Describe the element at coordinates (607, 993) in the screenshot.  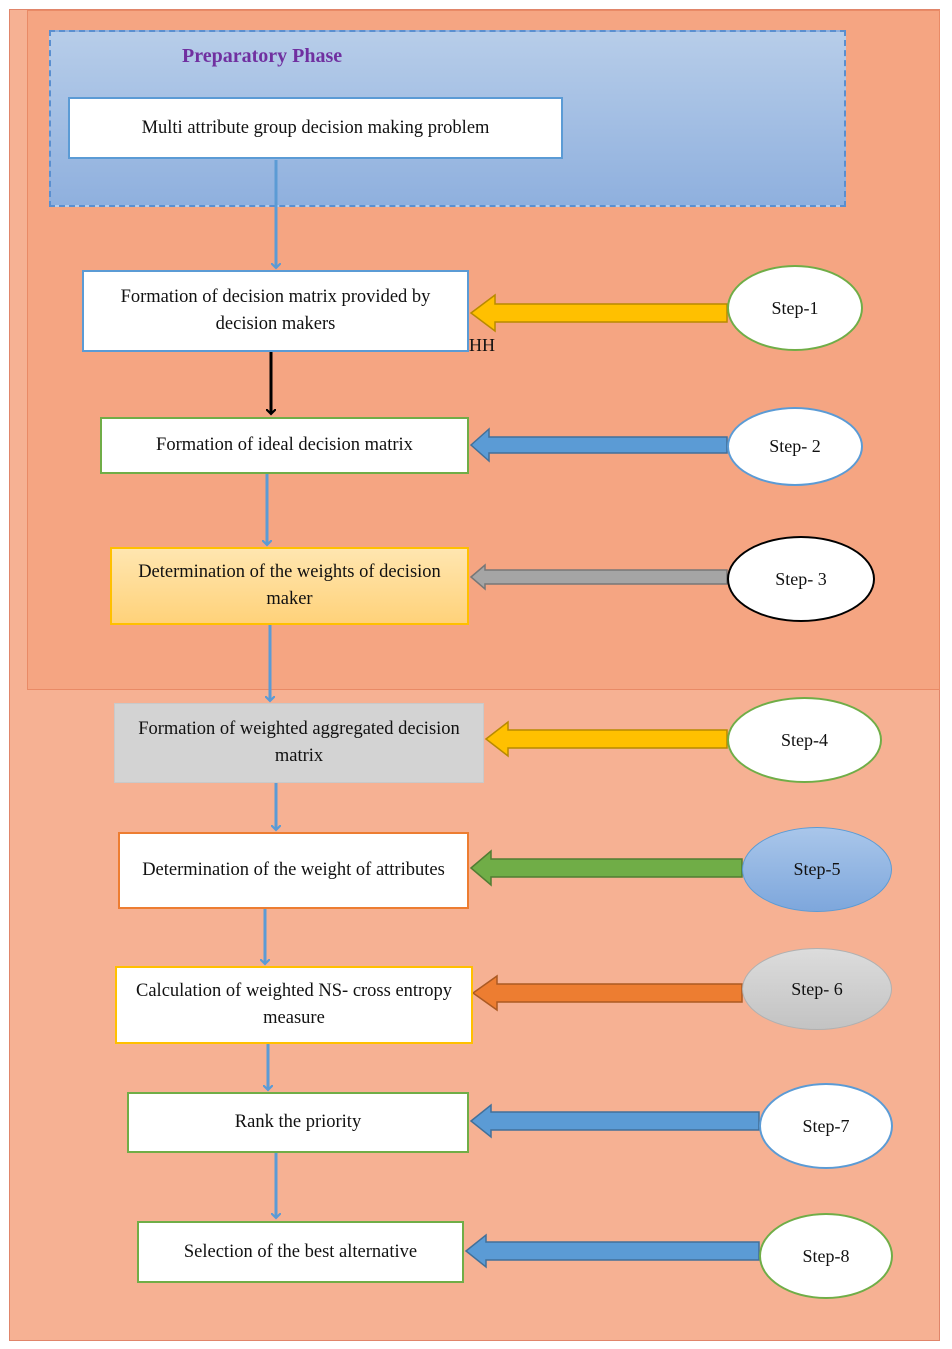
I see `step6-side-arrow` at that location.